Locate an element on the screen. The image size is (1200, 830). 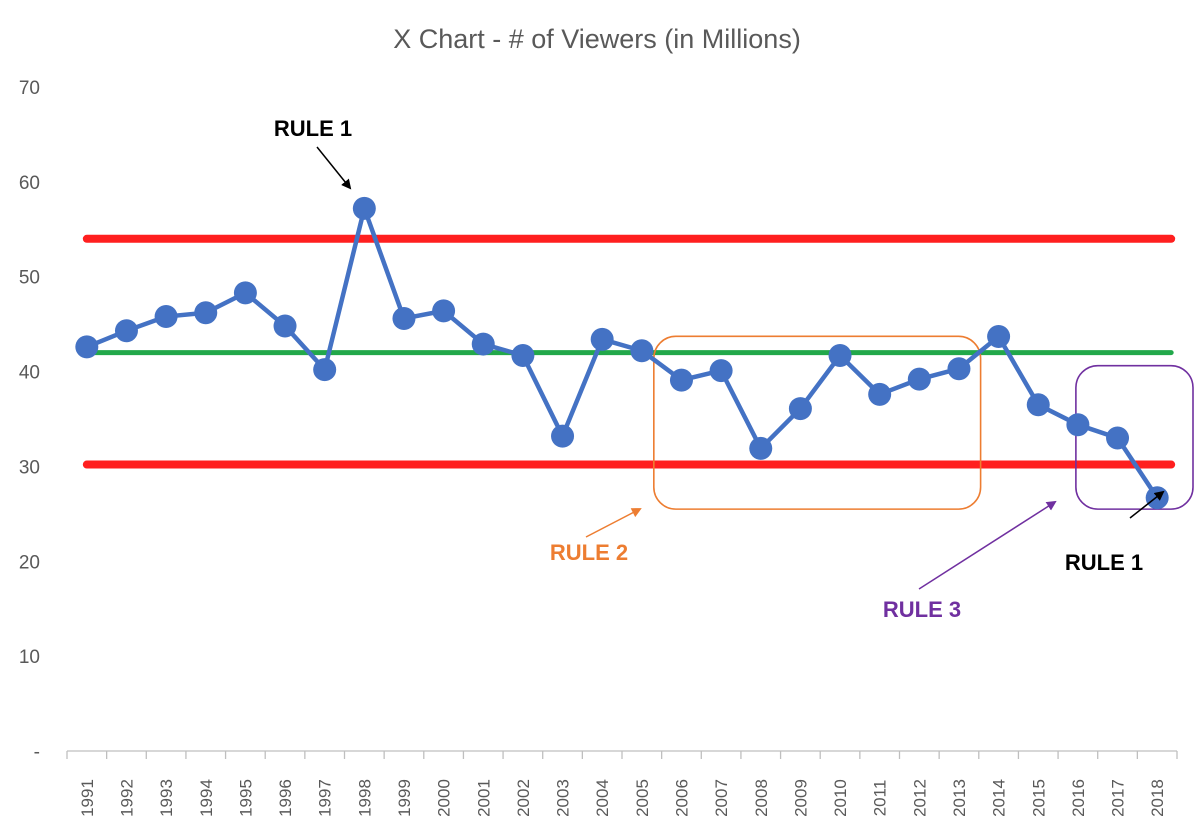
x-tick-label: 1995 is located at coordinates (245, 798).